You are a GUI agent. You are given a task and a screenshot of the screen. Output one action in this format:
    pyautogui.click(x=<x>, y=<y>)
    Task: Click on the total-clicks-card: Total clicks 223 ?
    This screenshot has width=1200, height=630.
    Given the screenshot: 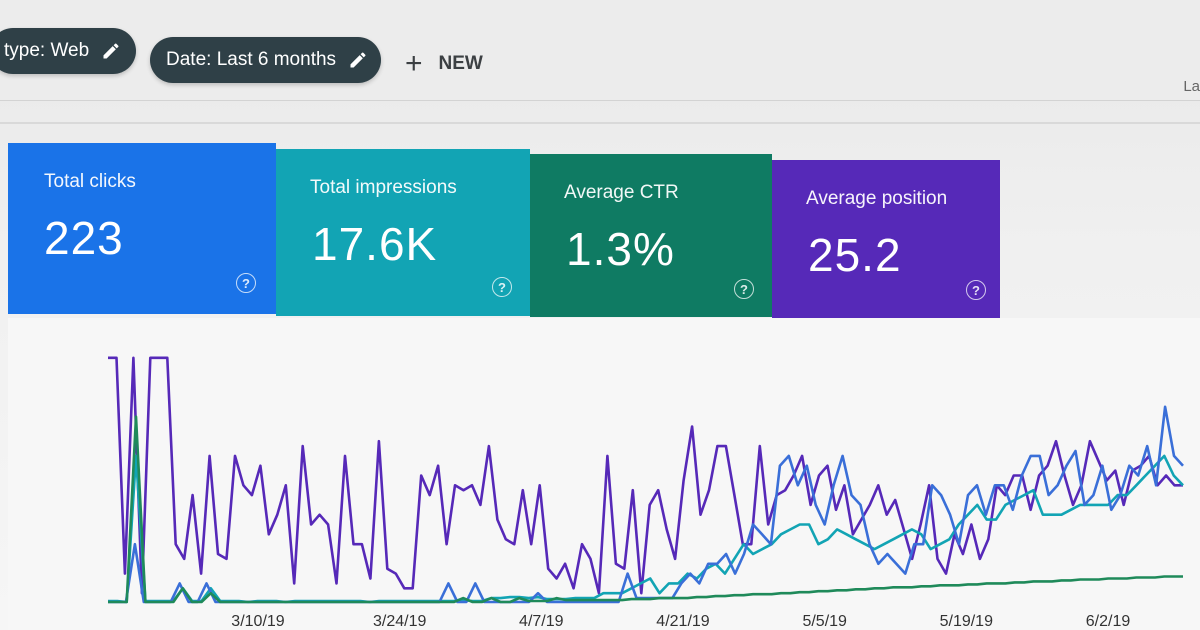 What is the action you would take?
    pyautogui.click(x=142, y=228)
    